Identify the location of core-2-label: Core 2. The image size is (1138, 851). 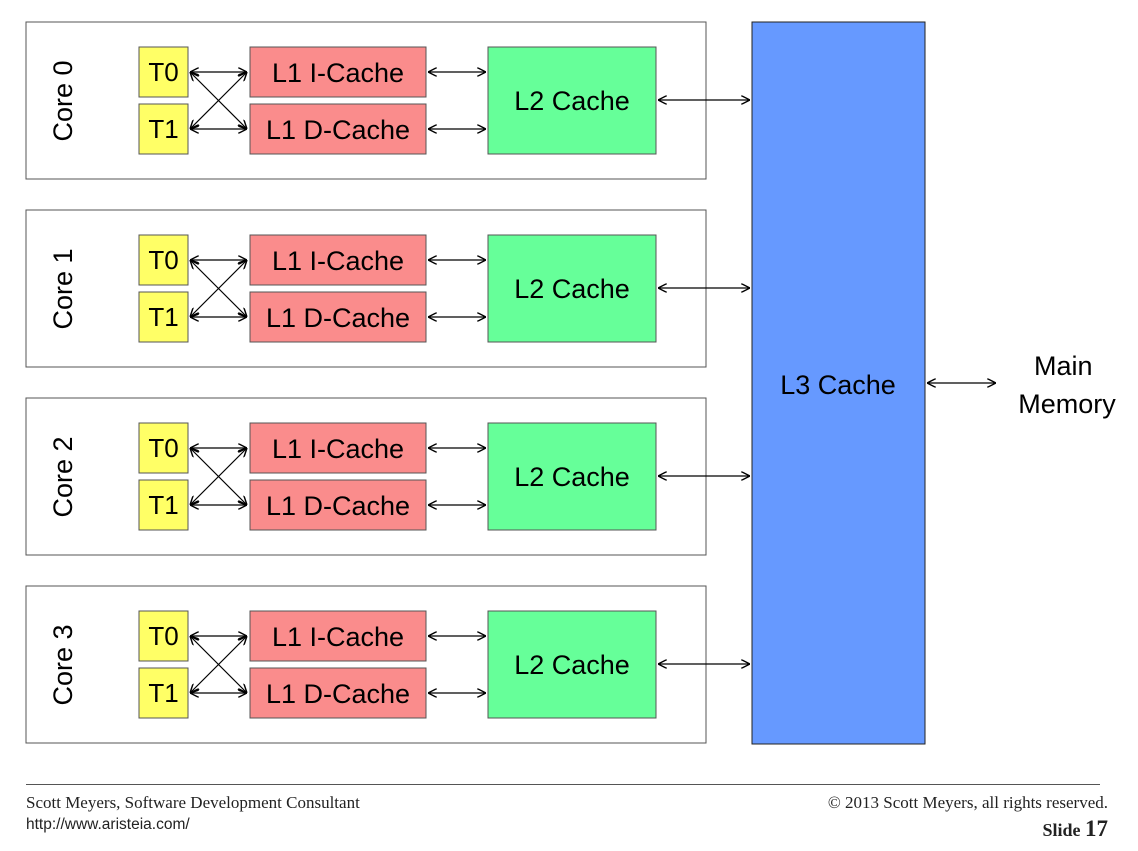
(63, 476).